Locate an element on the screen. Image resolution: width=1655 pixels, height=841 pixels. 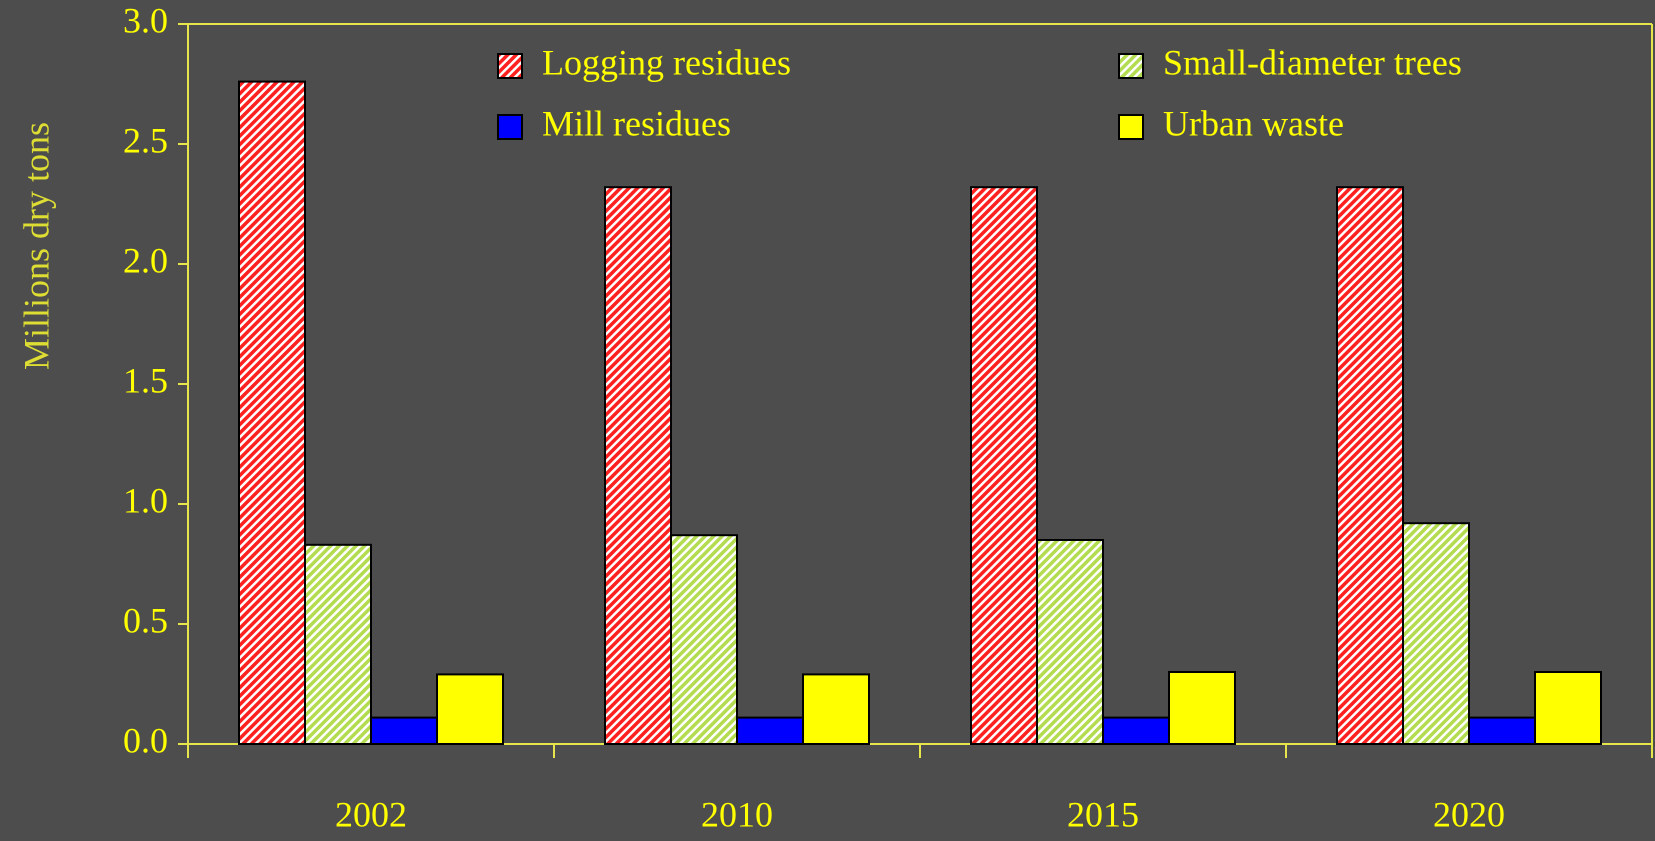
y-tick-label: 1.0 is located at coordinates (145, 500).